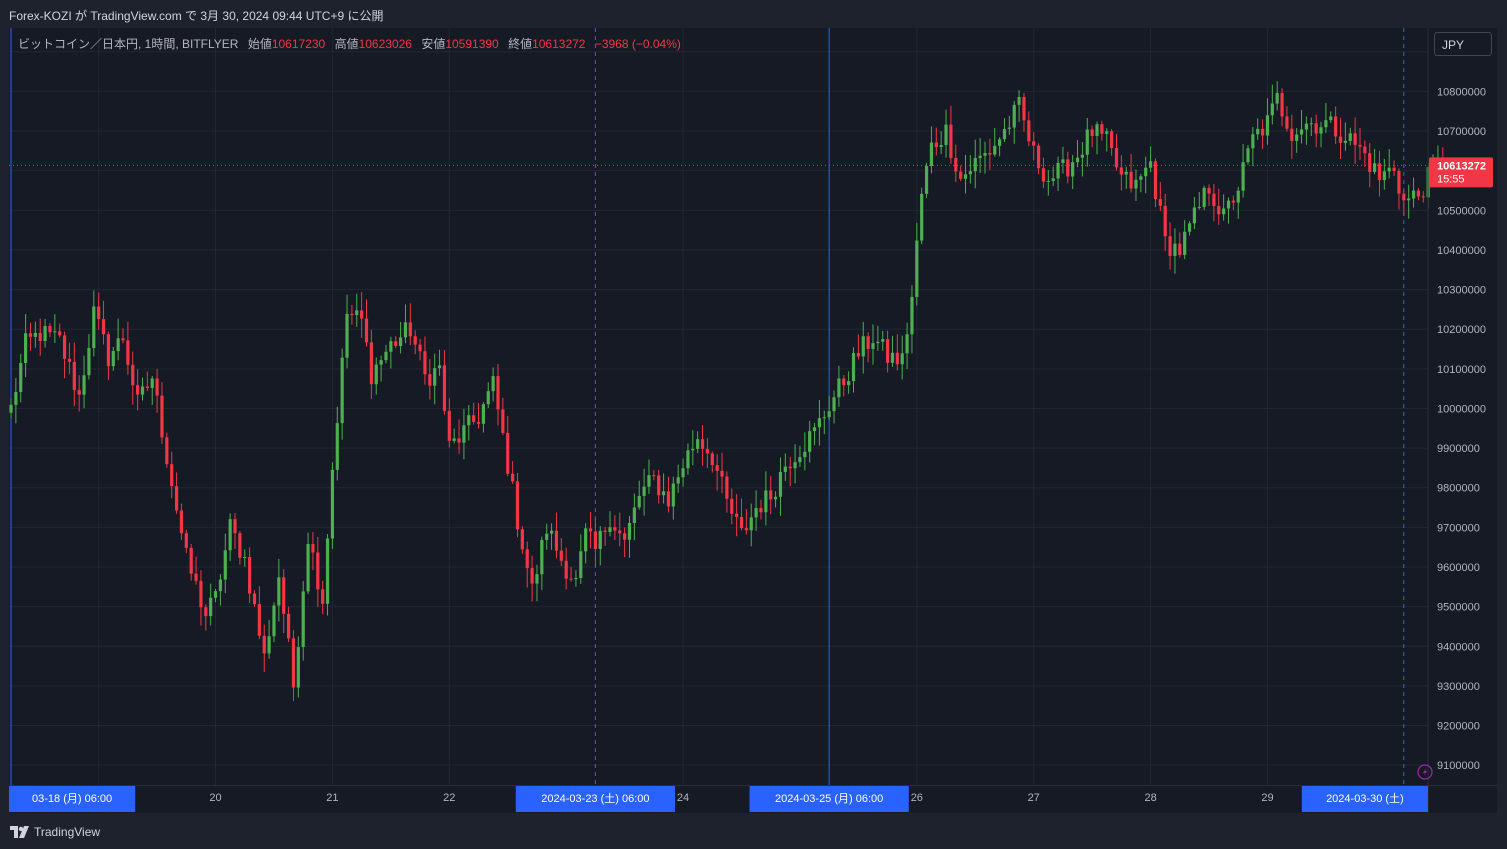 The image size is (1507, 849). I want to click on close-value: 10613272, so click(559, 44).